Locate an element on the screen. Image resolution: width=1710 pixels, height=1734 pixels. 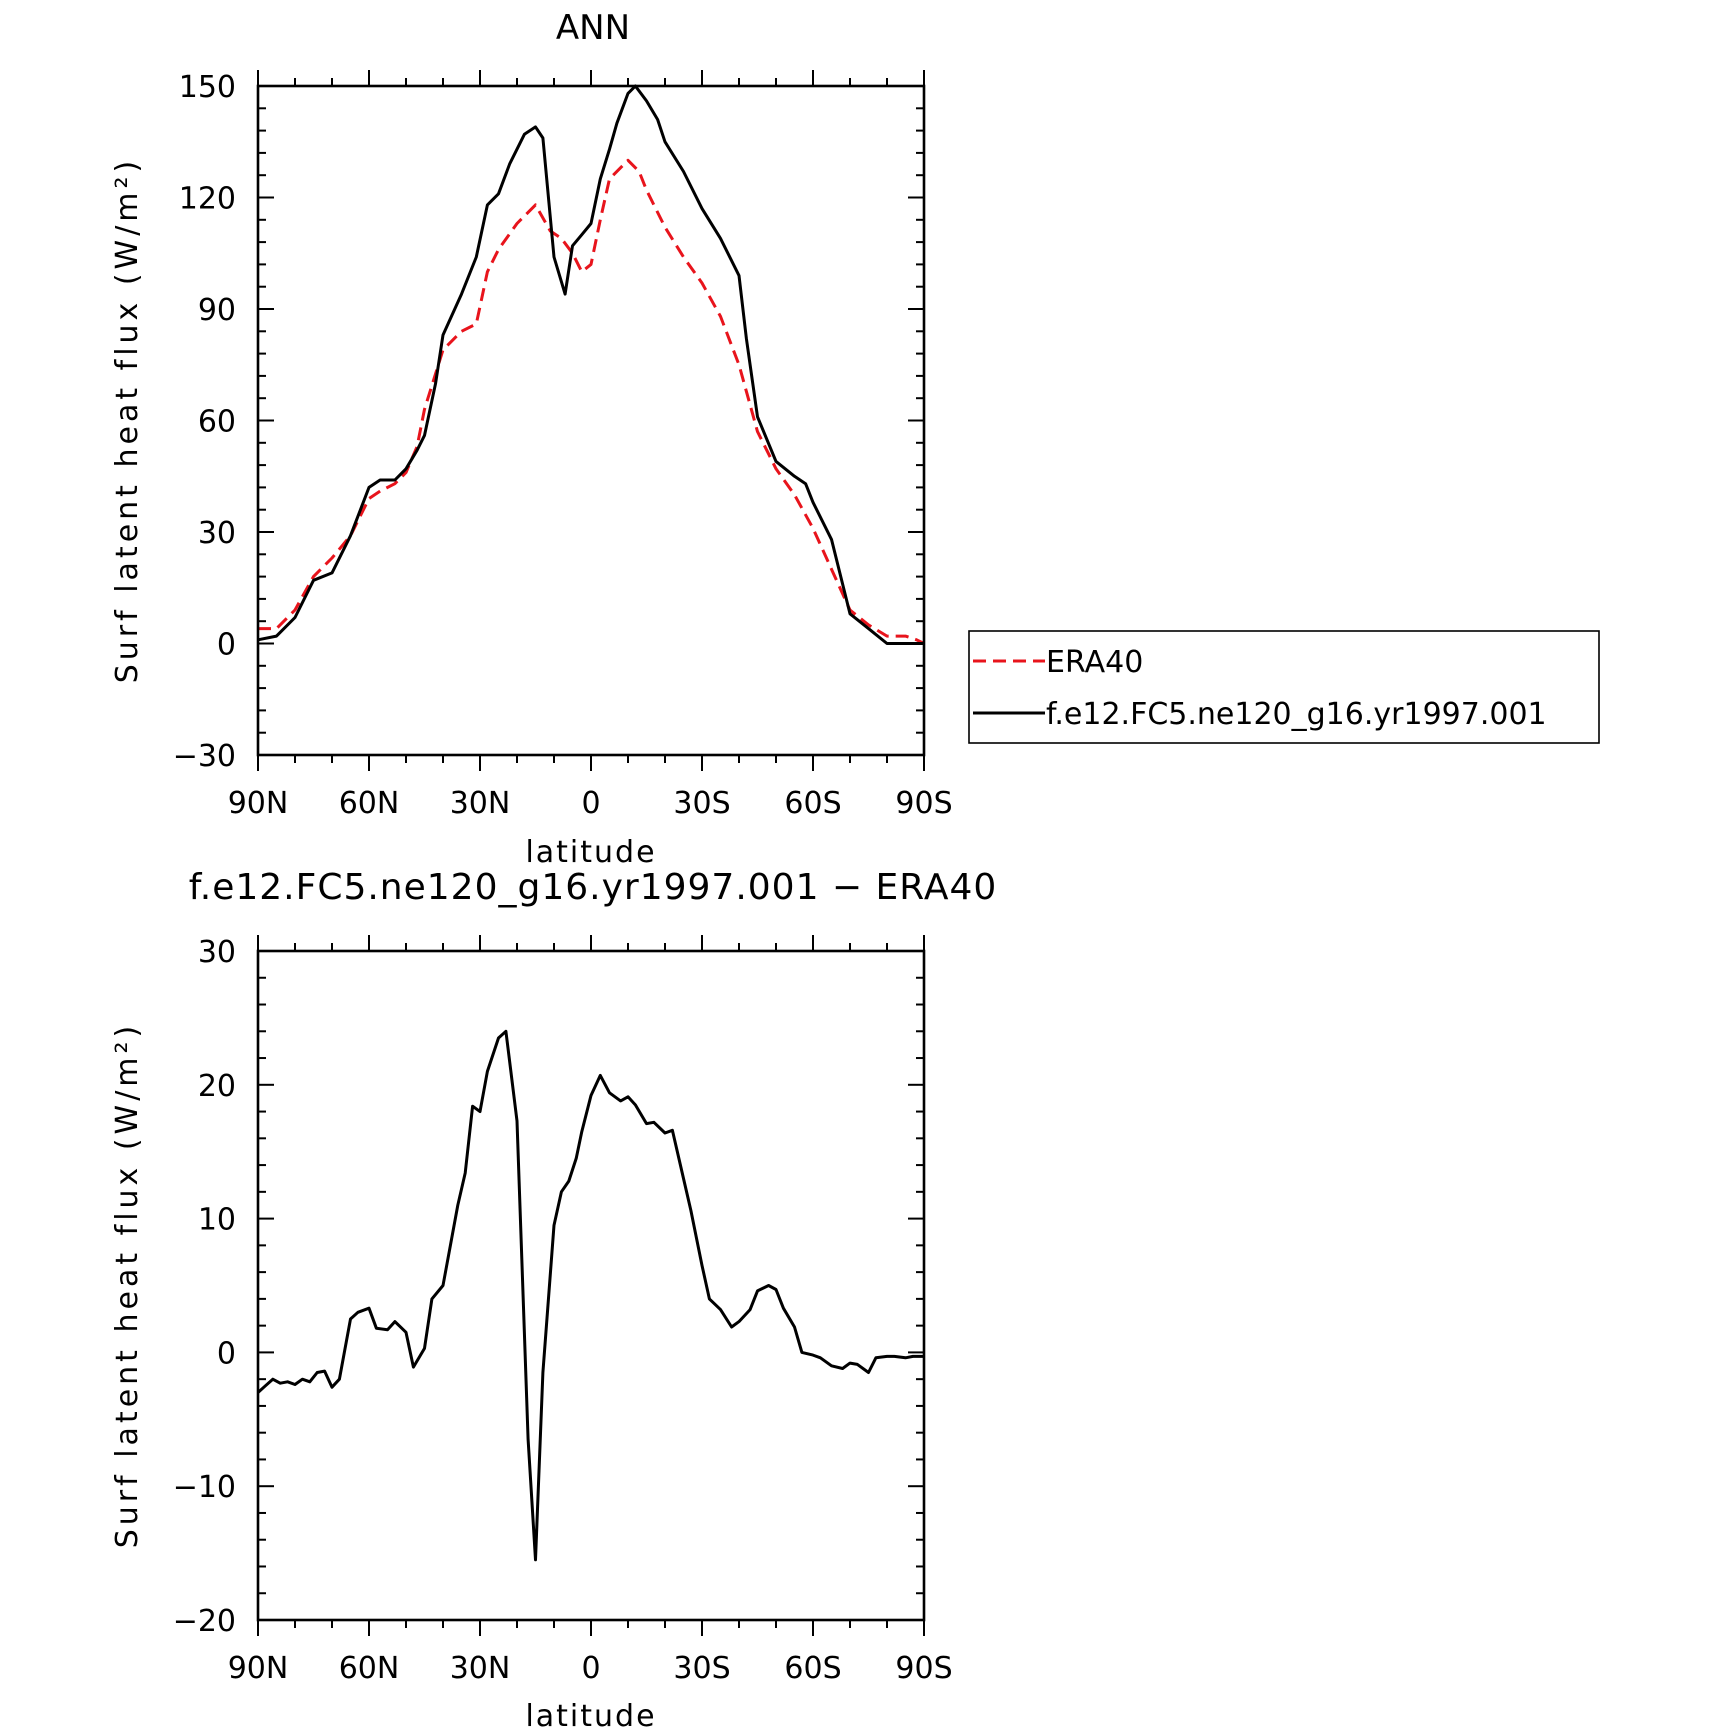
panel-1-ylabel: Surf latent heat flux (W/m²) is located at coordinates (127, 420).